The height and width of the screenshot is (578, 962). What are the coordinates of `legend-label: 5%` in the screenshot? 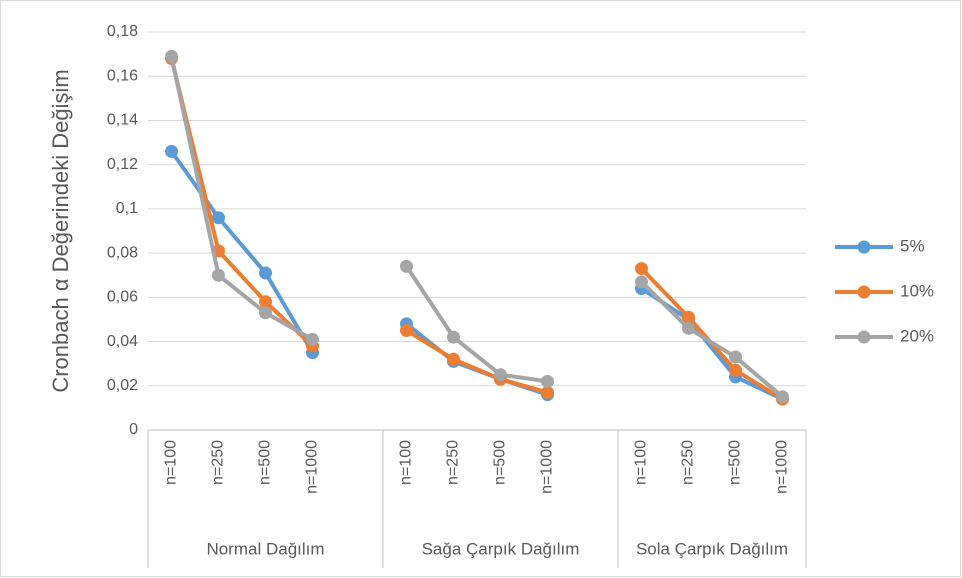 It's located at (912, 245).